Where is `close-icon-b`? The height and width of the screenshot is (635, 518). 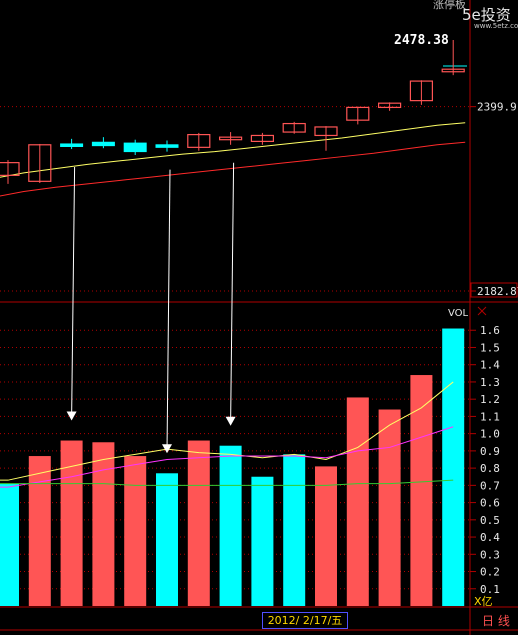
close-icon-b is located at coordinates (482, 311).